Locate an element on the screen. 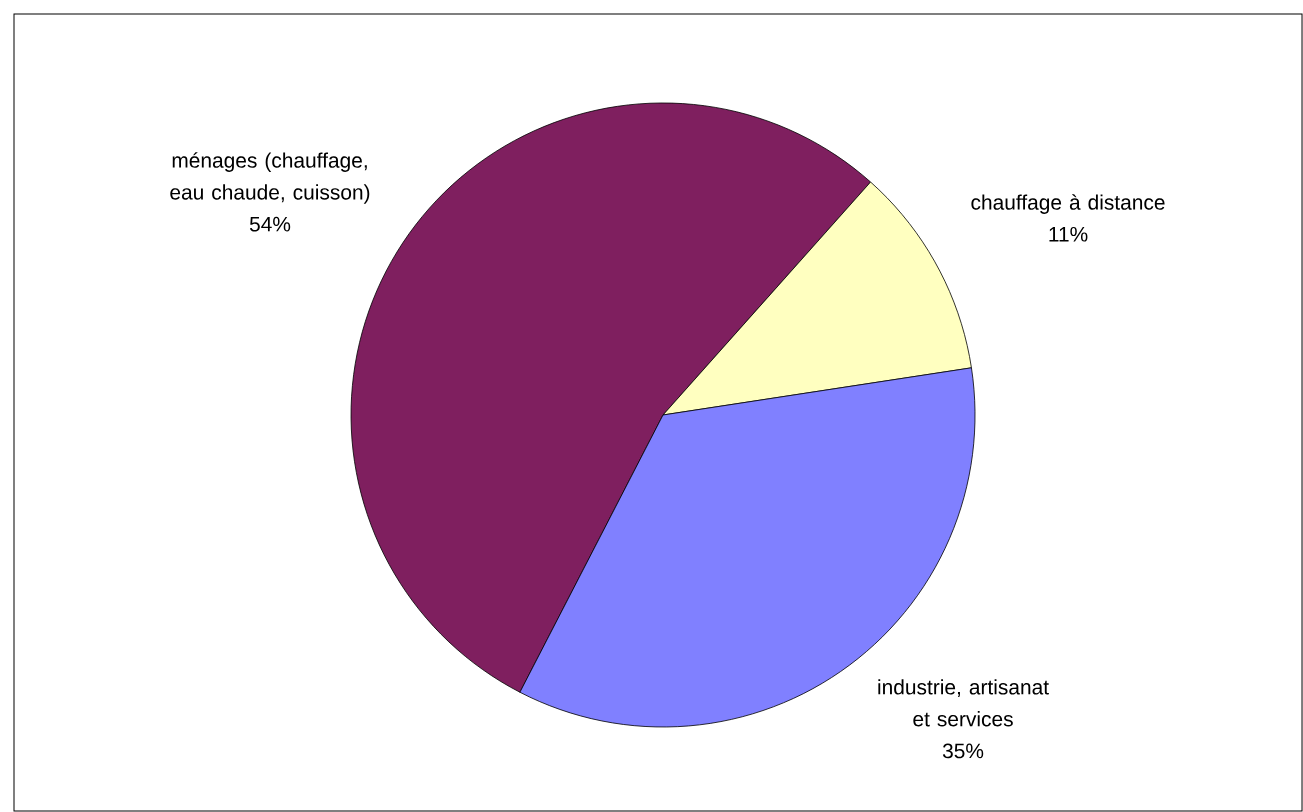 This screenshot has height=812, width=1303. slice-label: ménages (chauffage, eau chaude, cuisson) is located at coordinates (270, 178).